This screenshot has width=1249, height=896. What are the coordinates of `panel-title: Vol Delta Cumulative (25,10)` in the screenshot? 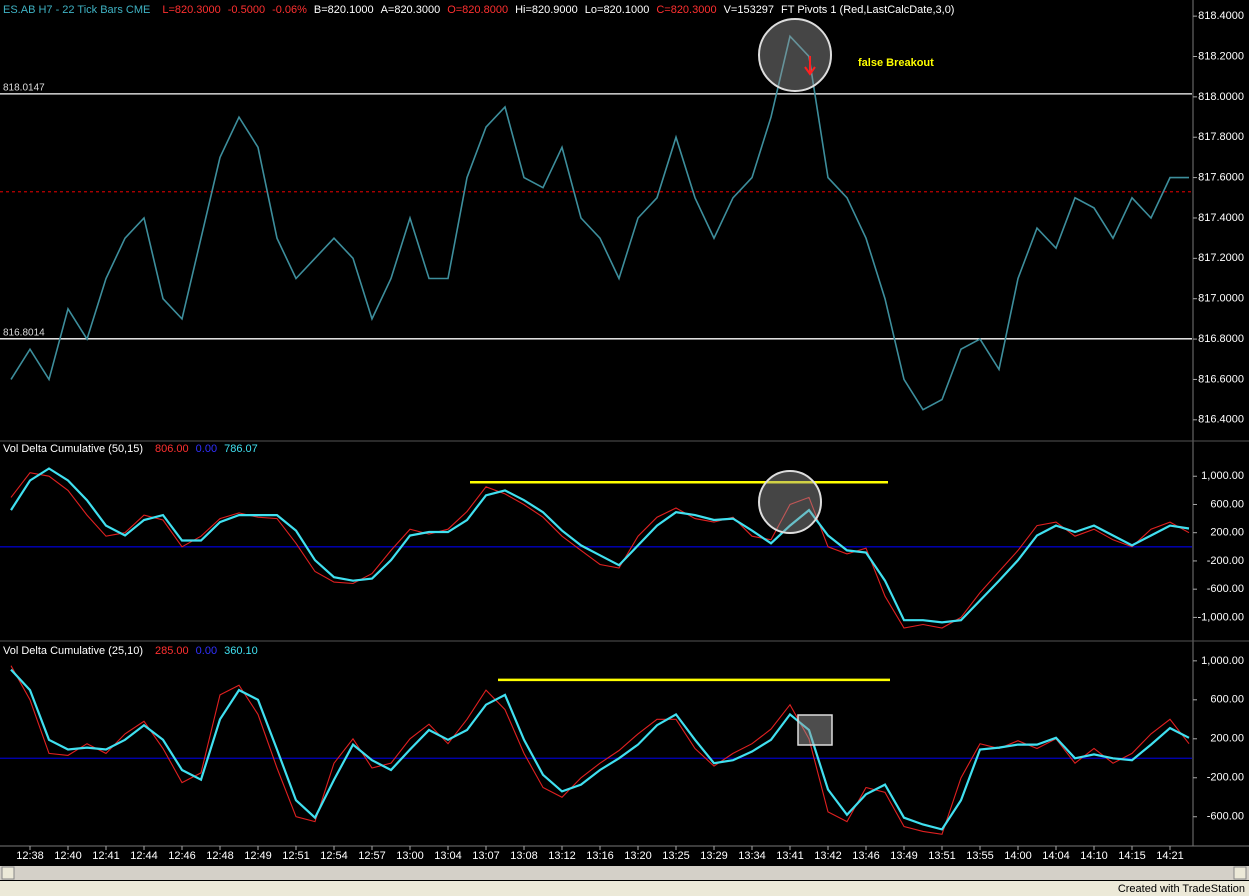 It's located at (73, 651).